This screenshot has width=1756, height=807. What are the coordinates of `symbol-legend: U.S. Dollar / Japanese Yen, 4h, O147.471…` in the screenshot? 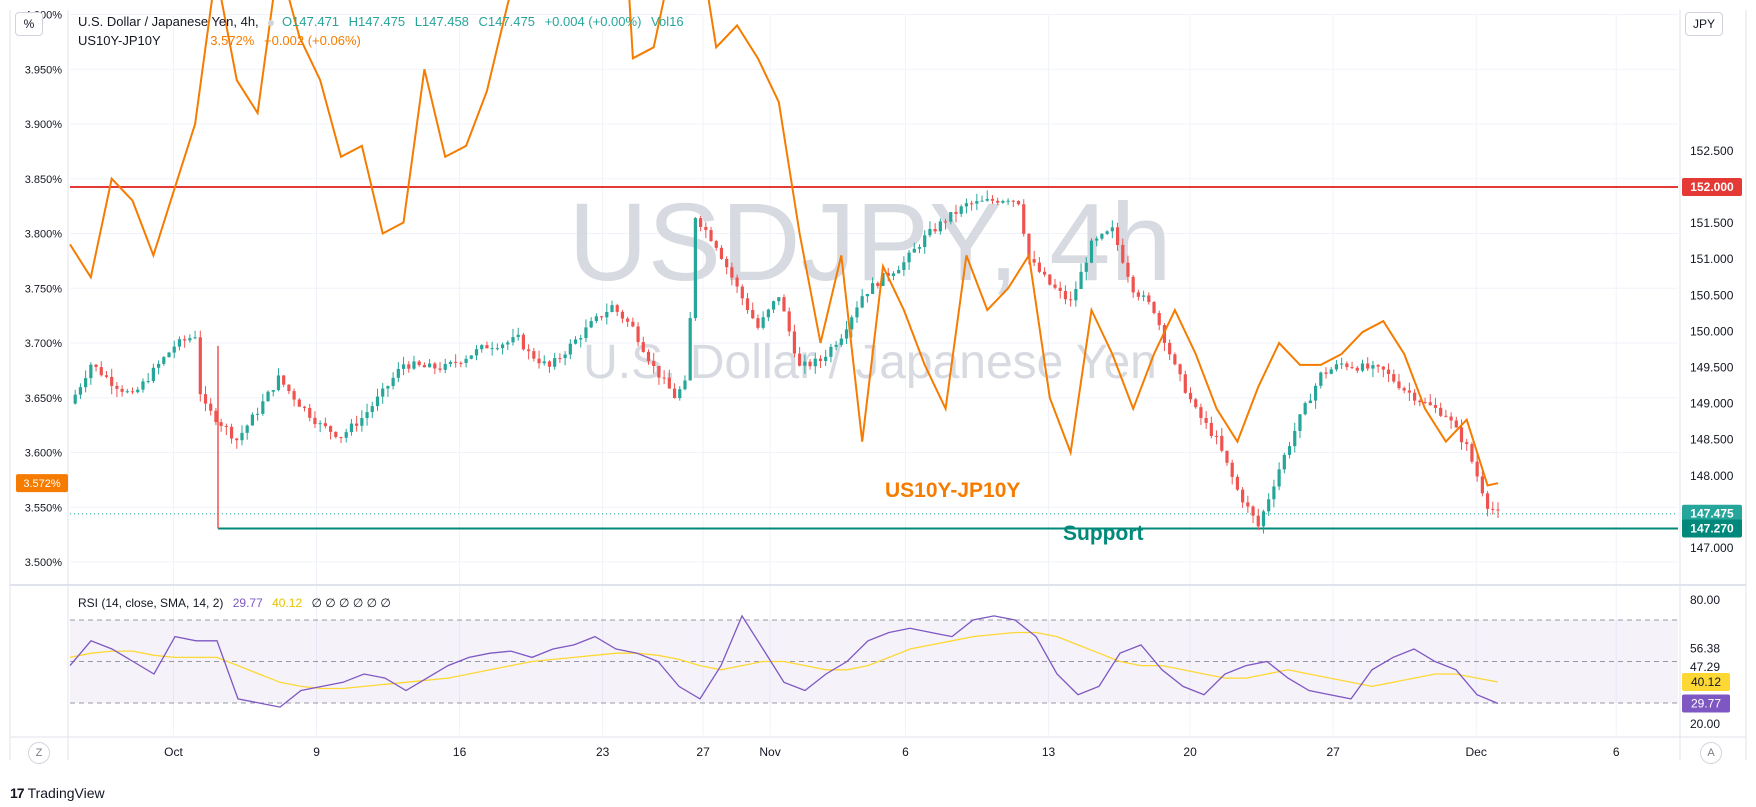 It's located at (384, 21).